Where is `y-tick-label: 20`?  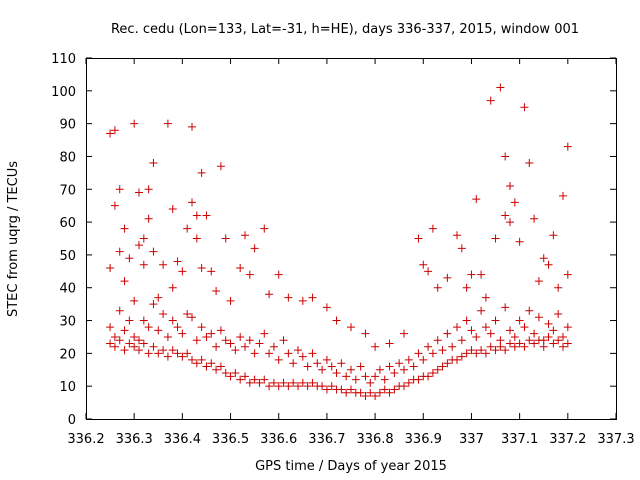
y-tick-label: 20 is located at coordinates (67, 354).